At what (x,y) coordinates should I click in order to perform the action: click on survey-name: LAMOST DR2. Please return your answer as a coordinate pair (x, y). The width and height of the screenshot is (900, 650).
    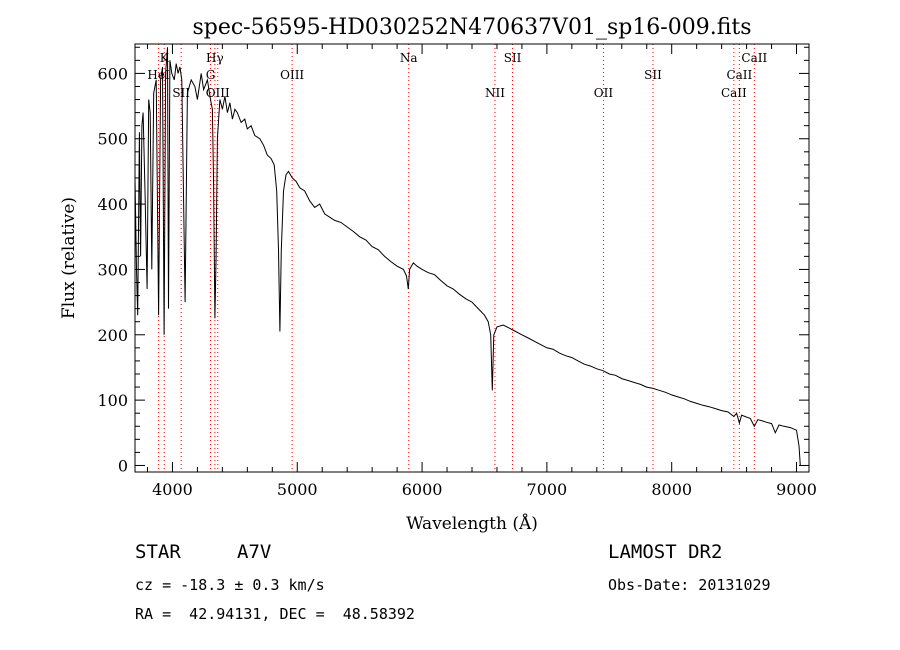
    Looking at the image, I should click on (665, 552).